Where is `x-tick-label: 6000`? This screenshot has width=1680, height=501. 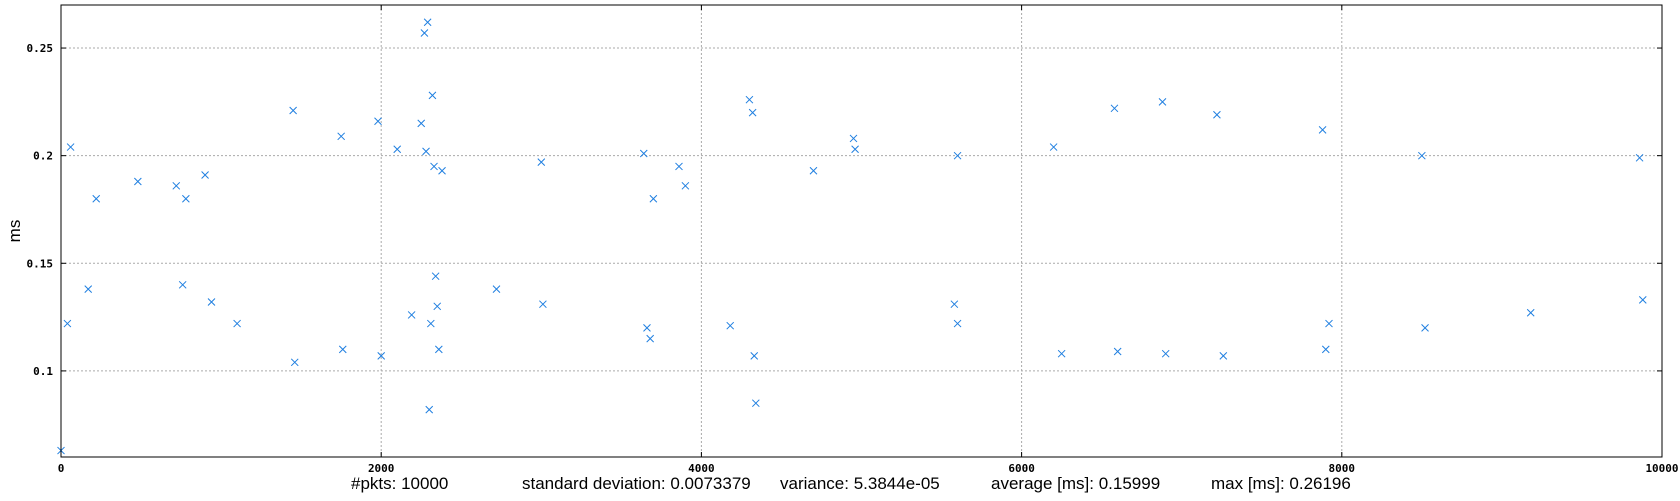
x-tick-label: 6000 is located at coordinates (1021, 468).